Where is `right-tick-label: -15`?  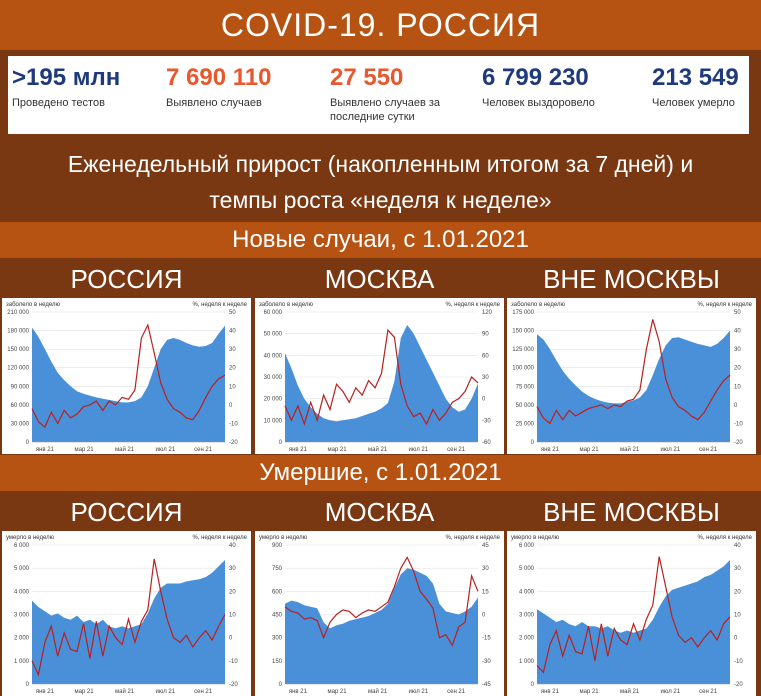 right-tick-label: -15 is located at coordinates (486, 639).